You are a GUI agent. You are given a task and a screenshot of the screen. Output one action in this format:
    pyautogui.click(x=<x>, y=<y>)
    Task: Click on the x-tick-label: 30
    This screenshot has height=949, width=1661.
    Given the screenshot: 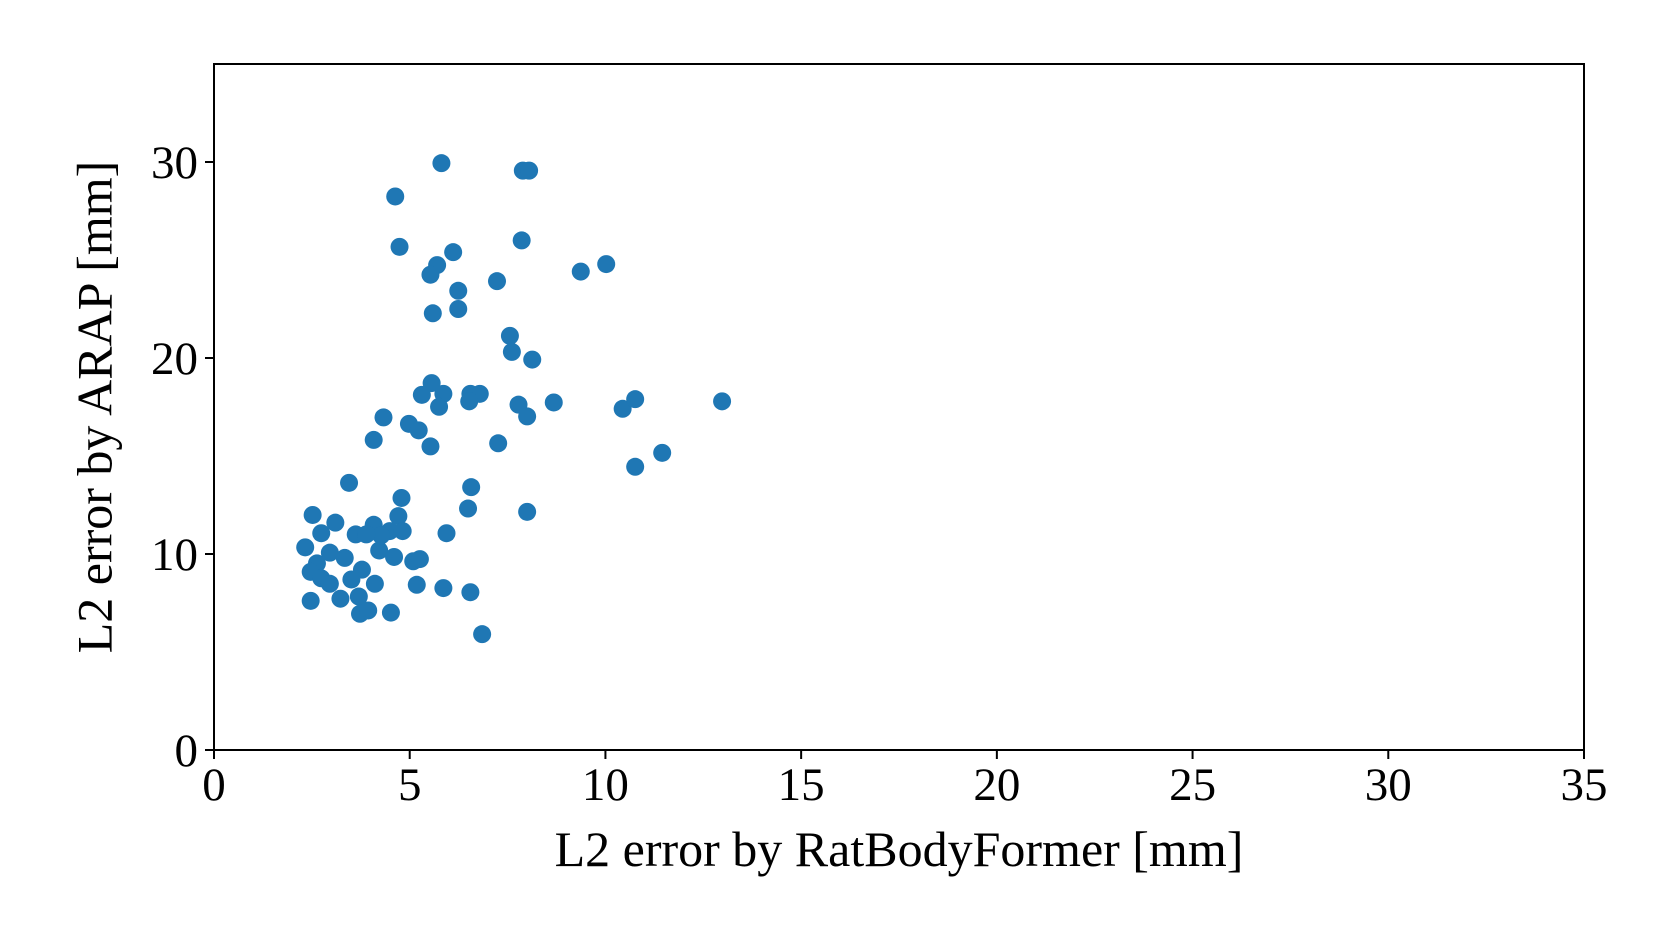 What is the action you would take?
    pyautogui.click(x=1388, y=785)
    